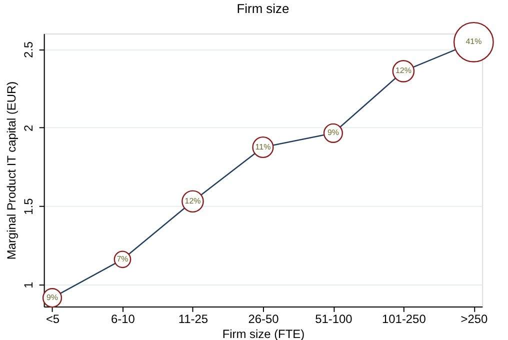 This screenshot has width=508, height=340. What do you see at coordinates (474, 41) in the screenshot?
I see `annotation: 41%` at bounding box center [474, 41].